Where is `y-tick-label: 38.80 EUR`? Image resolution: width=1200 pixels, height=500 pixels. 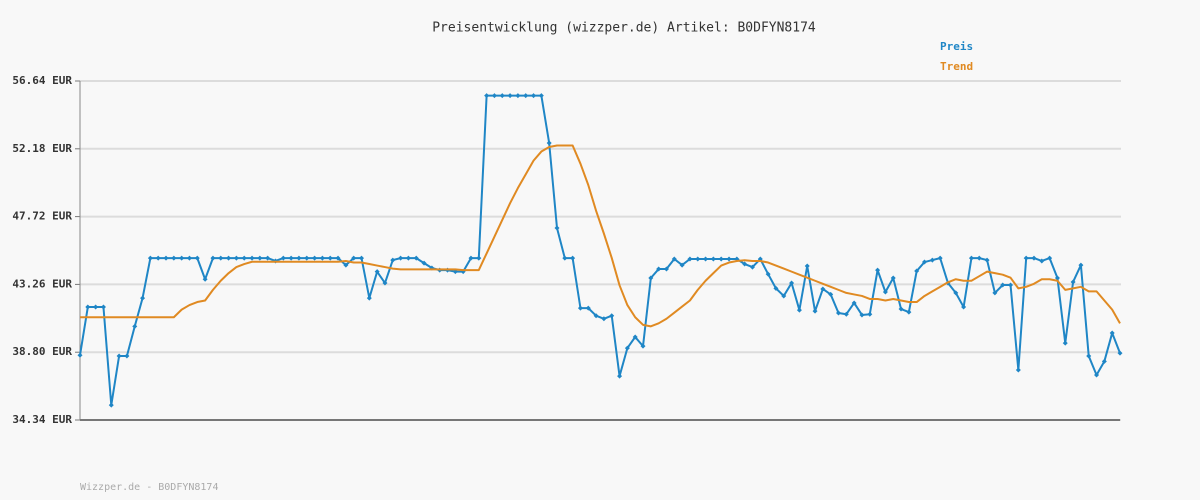 y-tick-label: 38.80 EUR is located at coordinates (42, 351).